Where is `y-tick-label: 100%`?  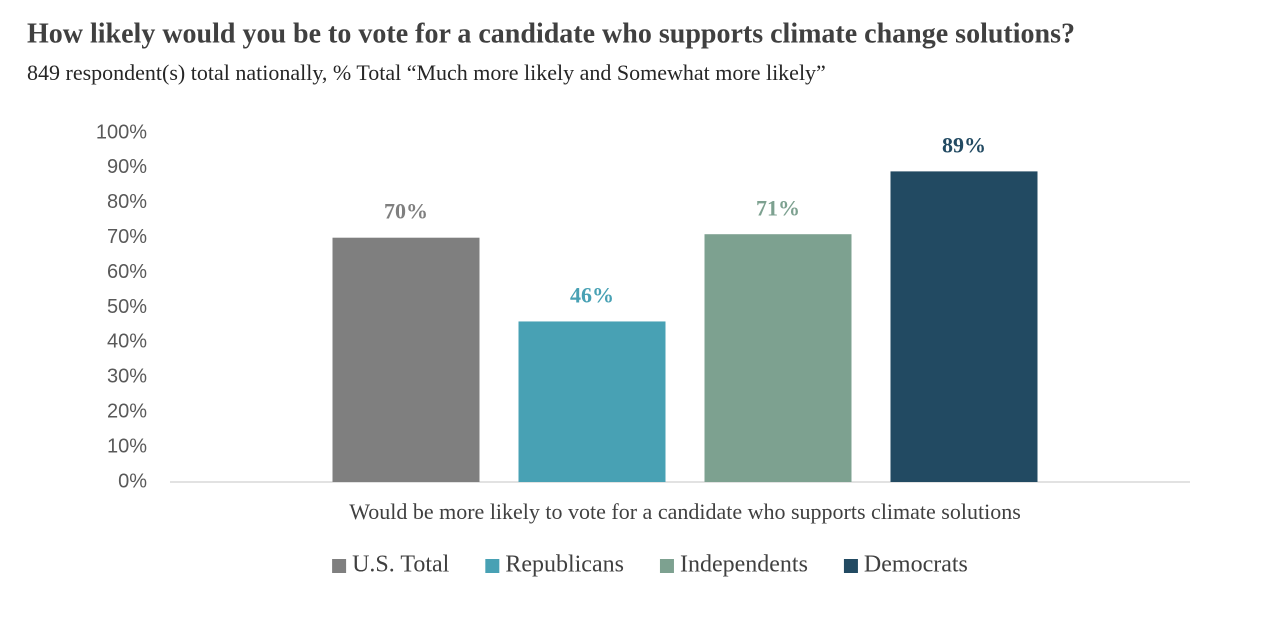 y-tick-label: 100% is located at coordinates (121, 132).